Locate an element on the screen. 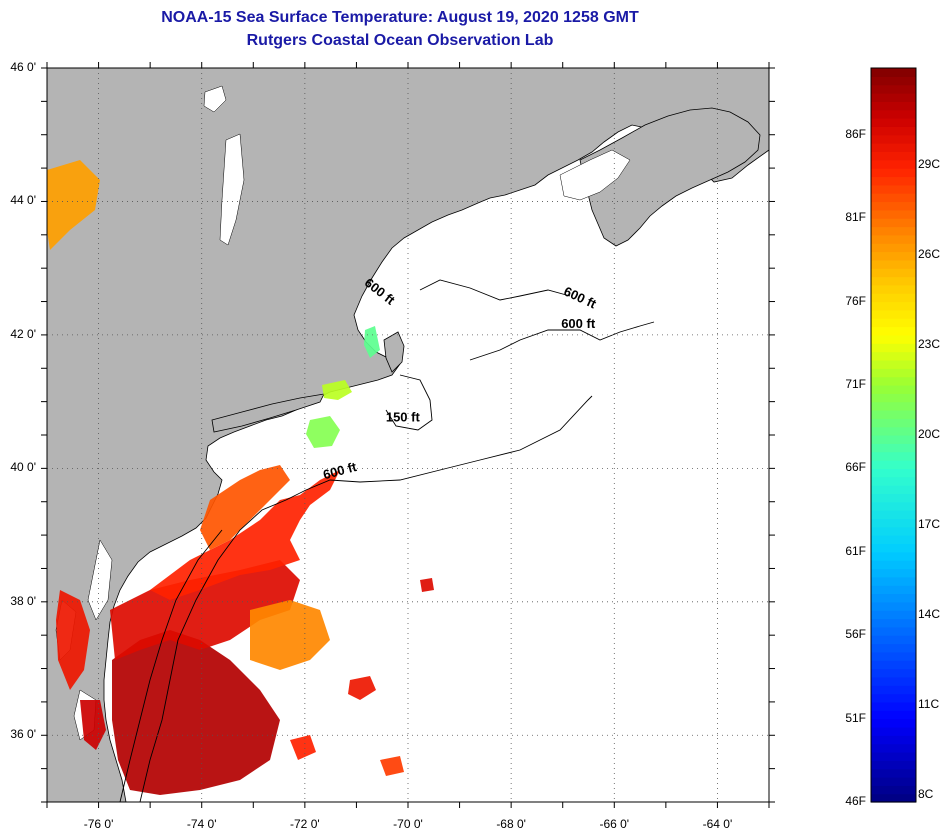  colorbar-c-label: 14C is located at coordinates (929, 614).